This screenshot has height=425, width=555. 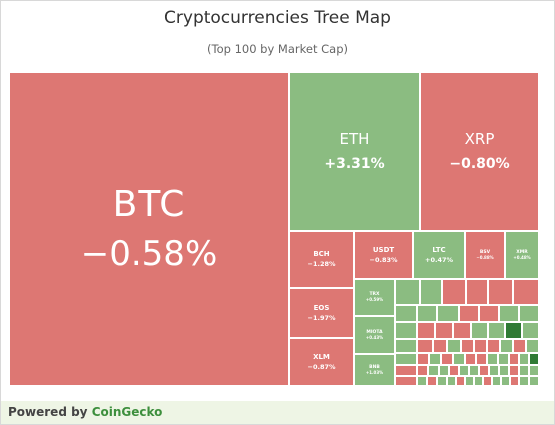 What do you see at coordinates (383, 249) in the screenshot?
I see `tile-symbol: USDT` at bounding box center [383, 249].